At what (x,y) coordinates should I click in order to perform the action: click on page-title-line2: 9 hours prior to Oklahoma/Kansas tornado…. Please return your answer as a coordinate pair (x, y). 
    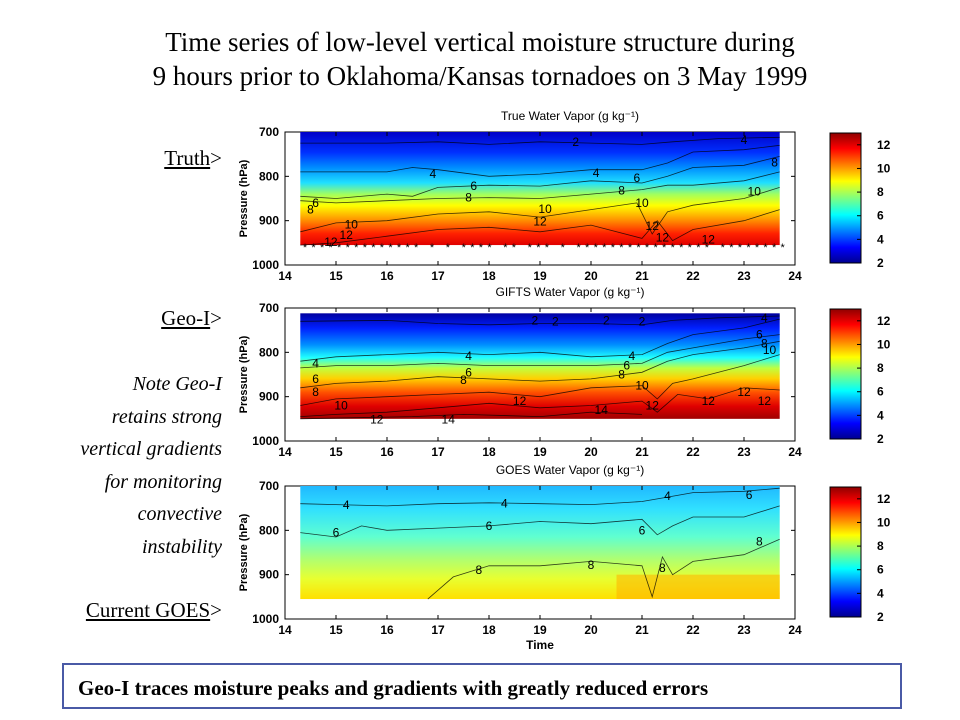
    Looking at the image, I should click on (480, 76).